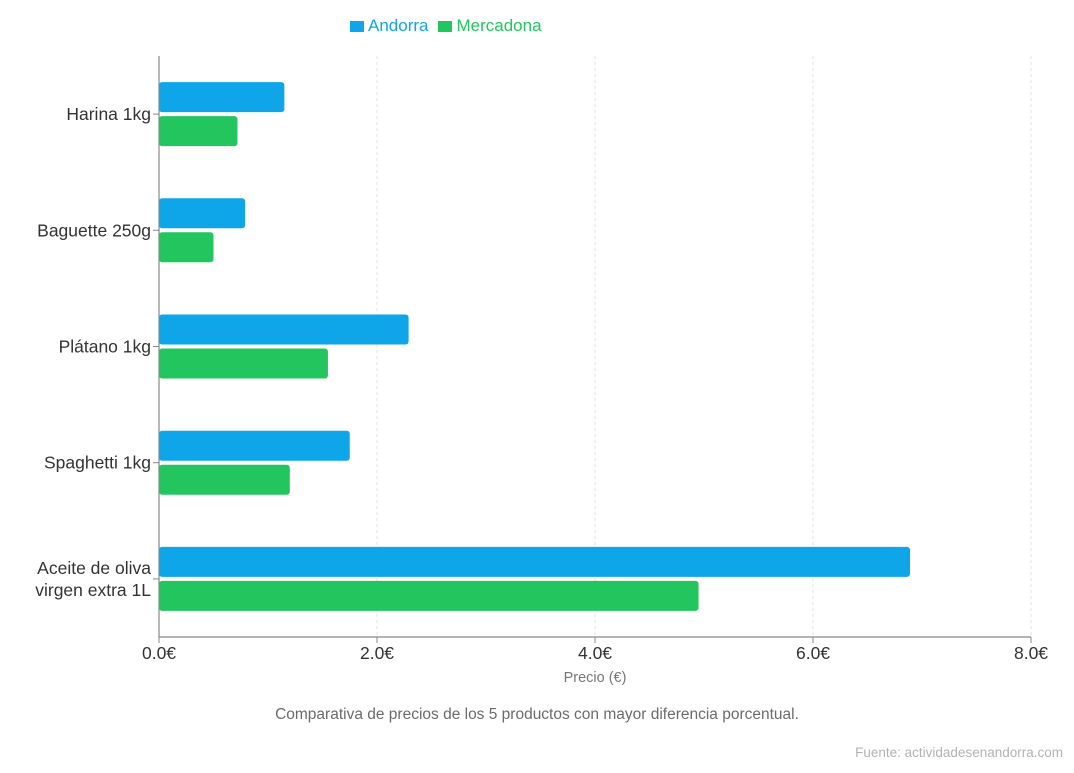 The image size is (1074, 773). I want to click on category-label: virgen extra 1L, so click(93, 590).